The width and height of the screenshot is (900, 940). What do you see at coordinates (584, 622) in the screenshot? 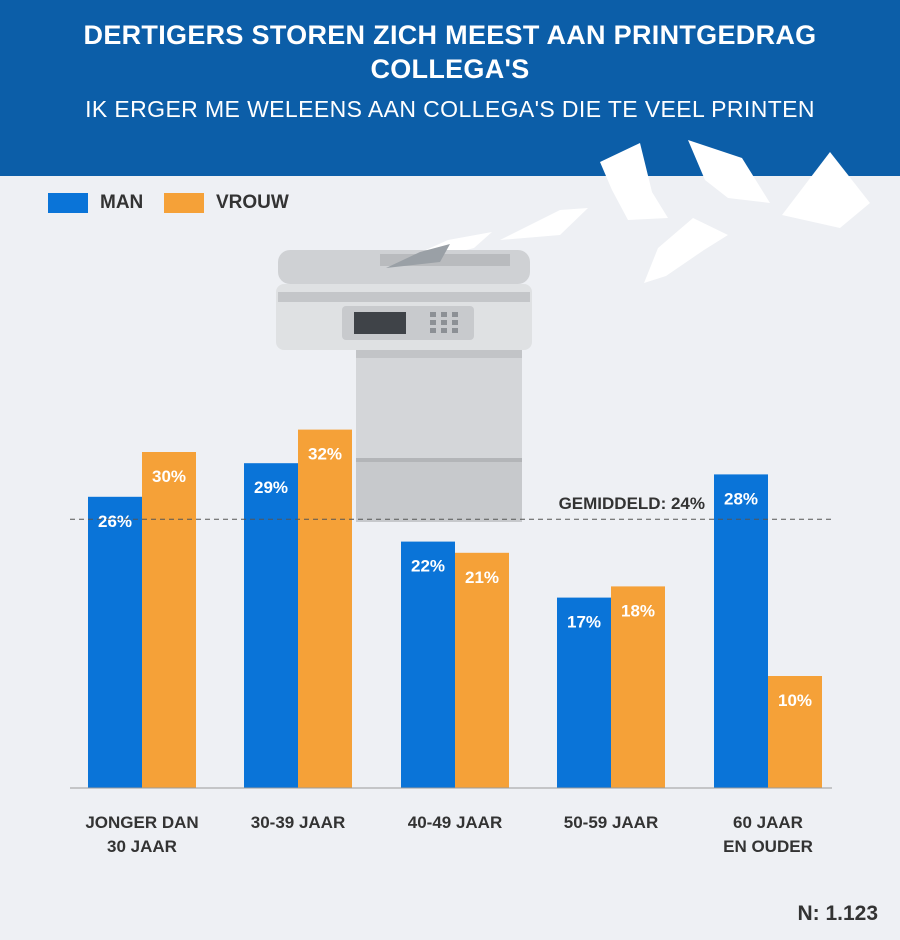
I see `value-label-man-3: 17%` at bounding box center [584, 622].